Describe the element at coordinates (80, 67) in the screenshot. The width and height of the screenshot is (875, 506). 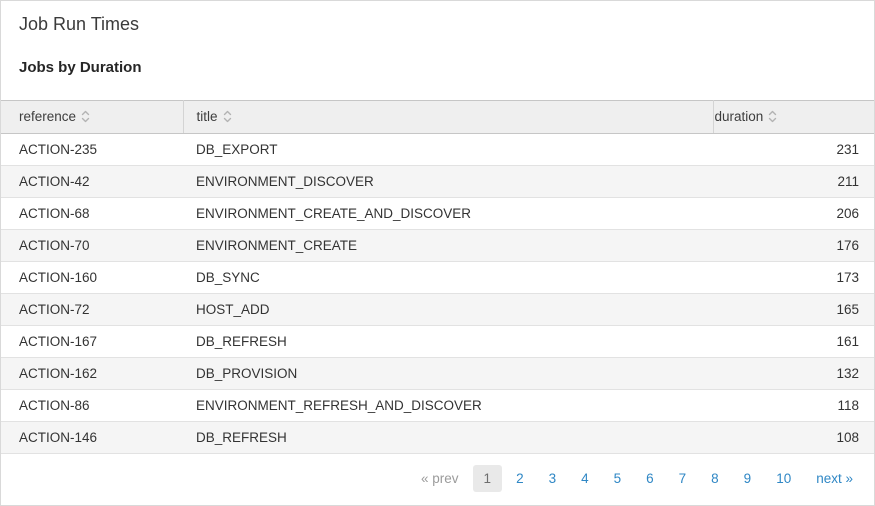
I see `table-subtitle: Jobs by Duration` at that location.